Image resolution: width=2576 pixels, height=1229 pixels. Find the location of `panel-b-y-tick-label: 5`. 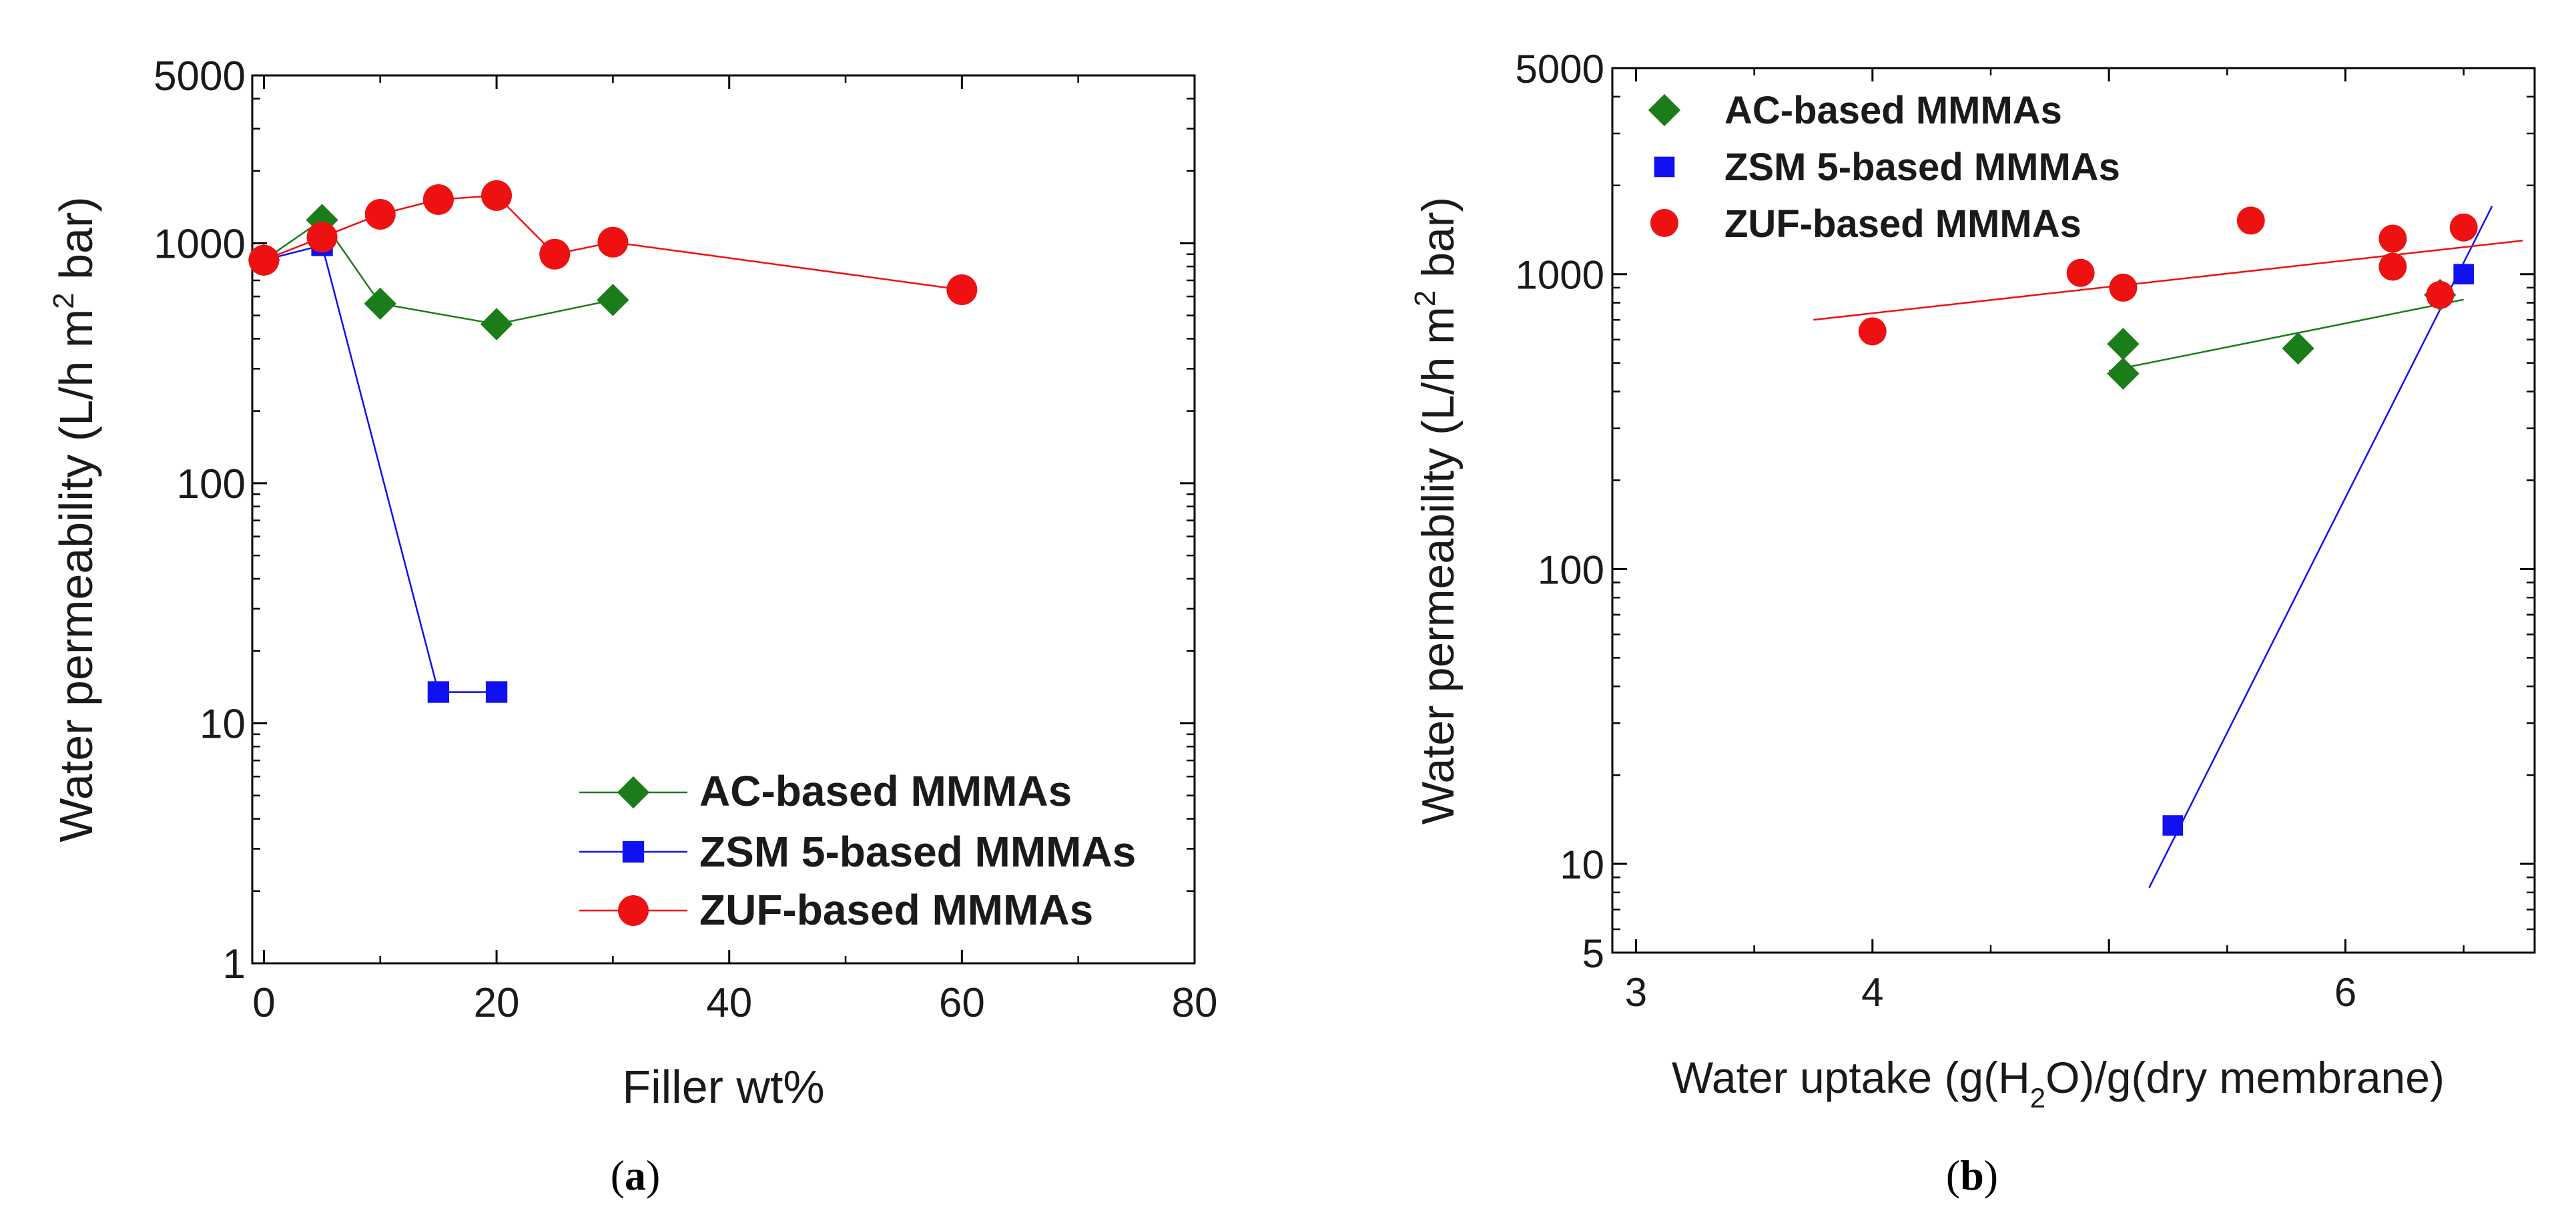

panel-b-y-tick-label: 5 is located at coordinates (1593, 953).